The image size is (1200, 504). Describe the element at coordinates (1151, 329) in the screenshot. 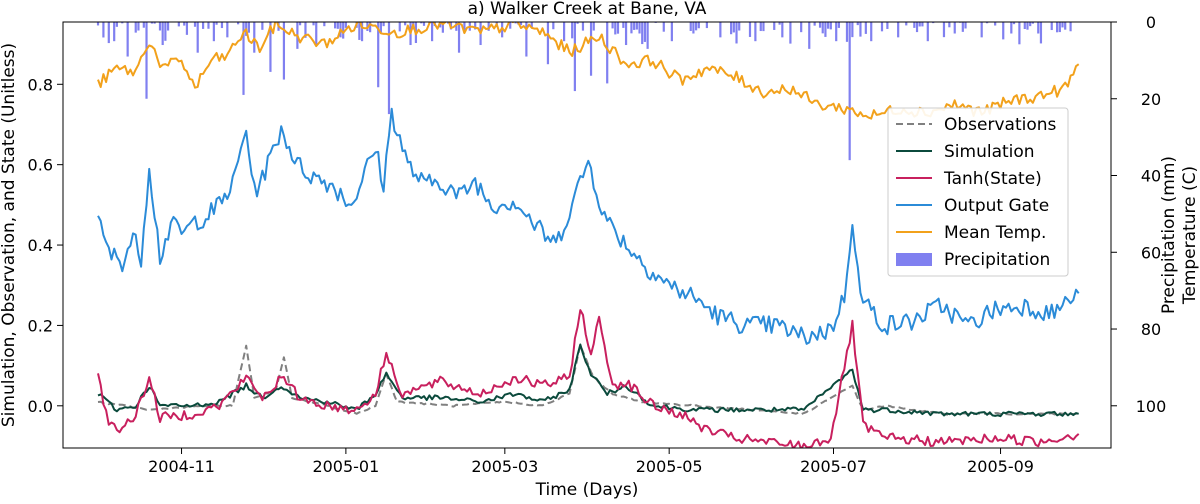

I see `y-tick-label-right: 80` at that location.